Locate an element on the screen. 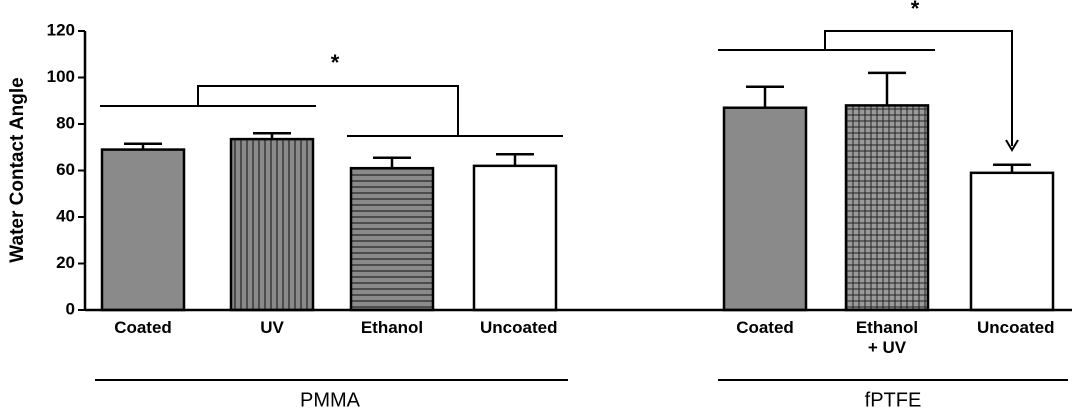 The width and height of the screenshot is (1076, 414). group-label: fPTFE is located at coordinates (893, 400).